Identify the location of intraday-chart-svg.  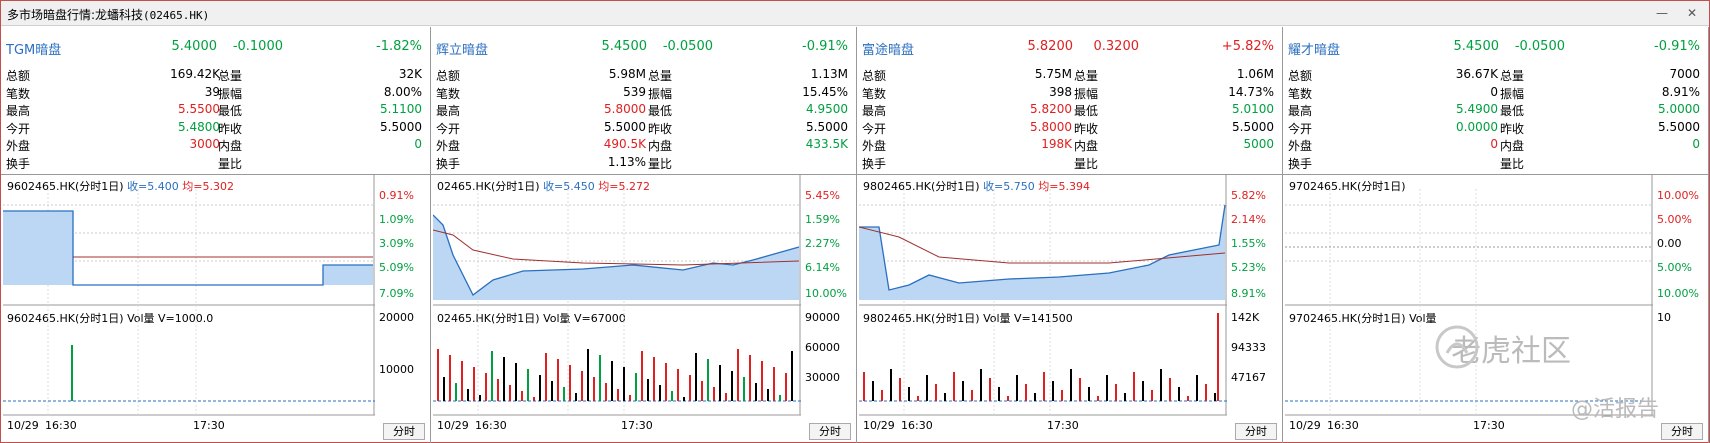
(1469, 295).